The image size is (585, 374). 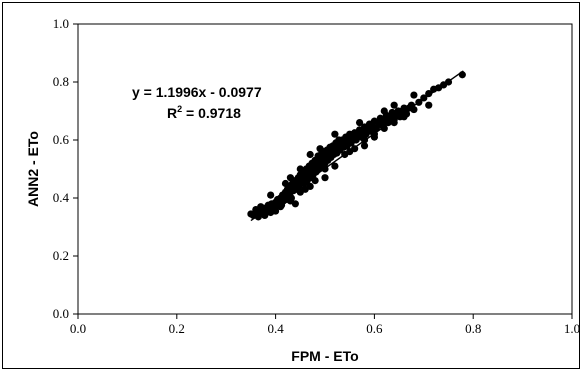 I want to click on y-tick-label: 0.8, so click(x=61, y=81).